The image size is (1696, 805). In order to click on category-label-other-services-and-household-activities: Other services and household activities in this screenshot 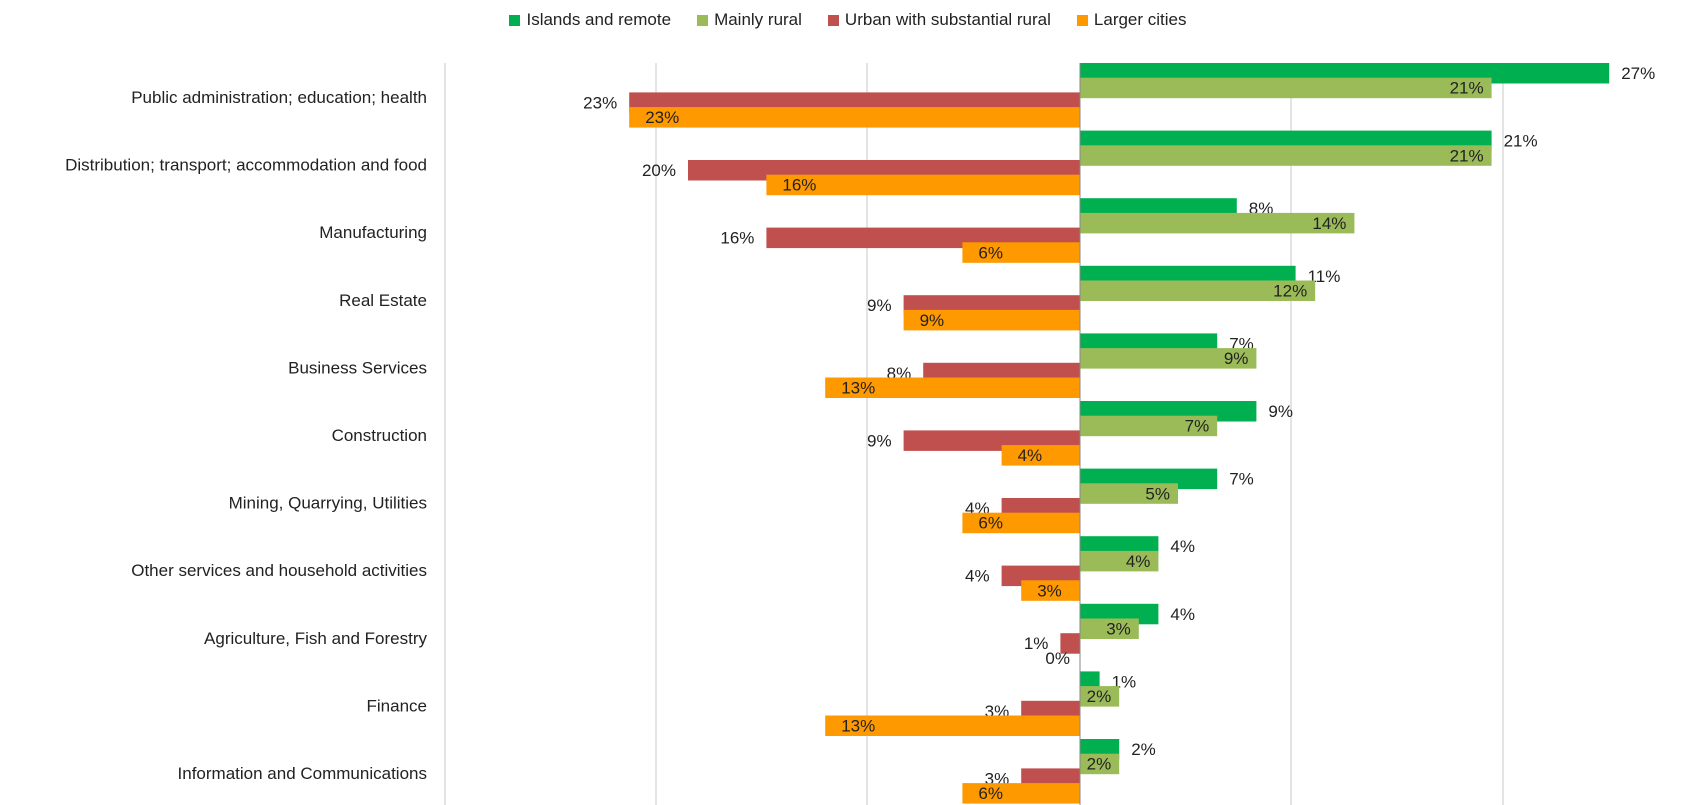, I will do `click(279, 570)`.